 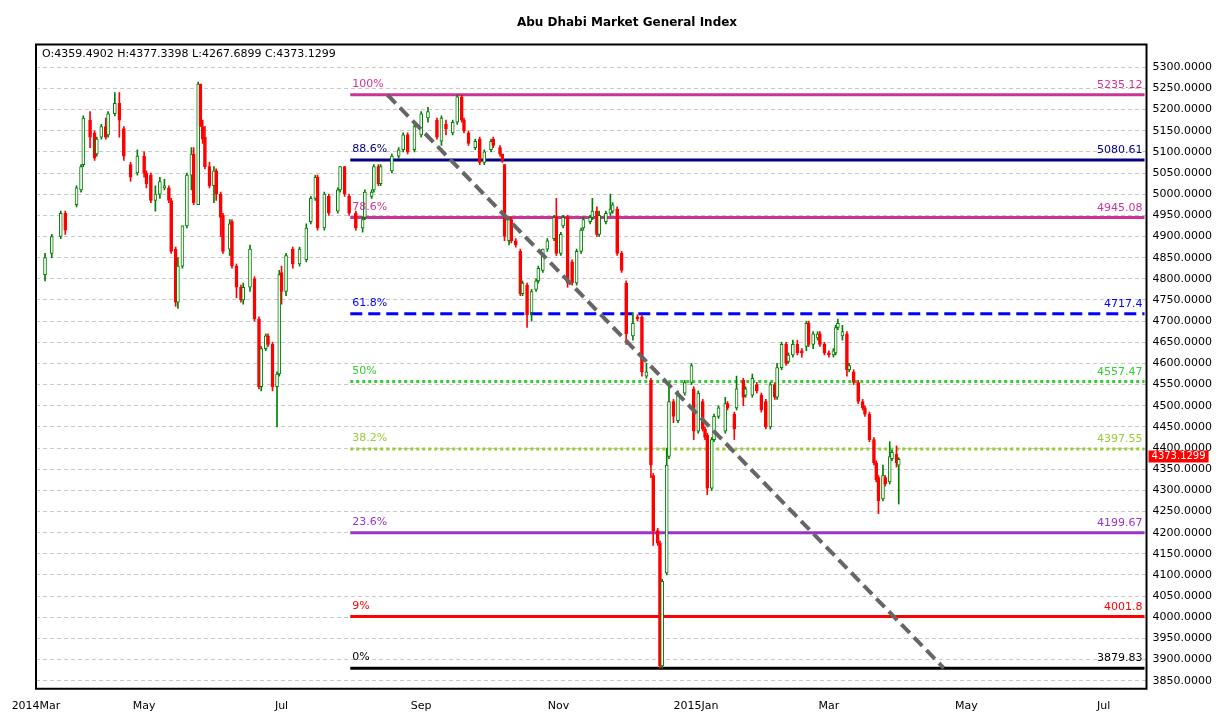 What do you see at coordinates (370, 149) in the screenshot?
I see `annotation: 88.6%` at bounding box center [370, 149].